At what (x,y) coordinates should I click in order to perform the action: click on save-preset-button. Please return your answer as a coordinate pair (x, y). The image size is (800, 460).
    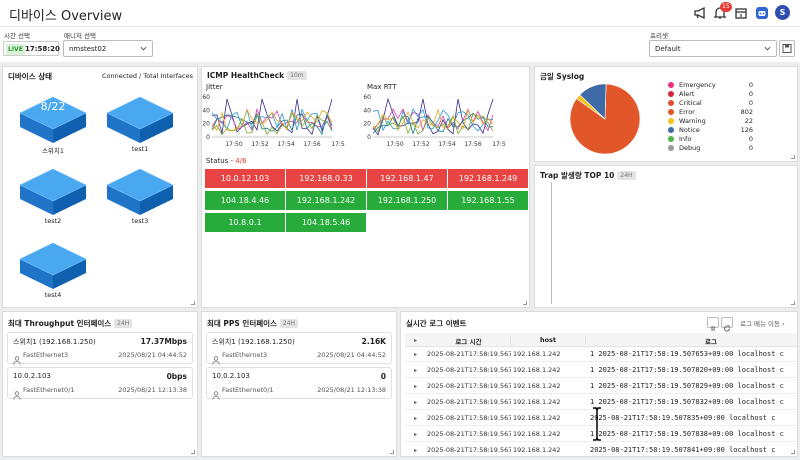
    Looking at the image, I should click on (787, 48).